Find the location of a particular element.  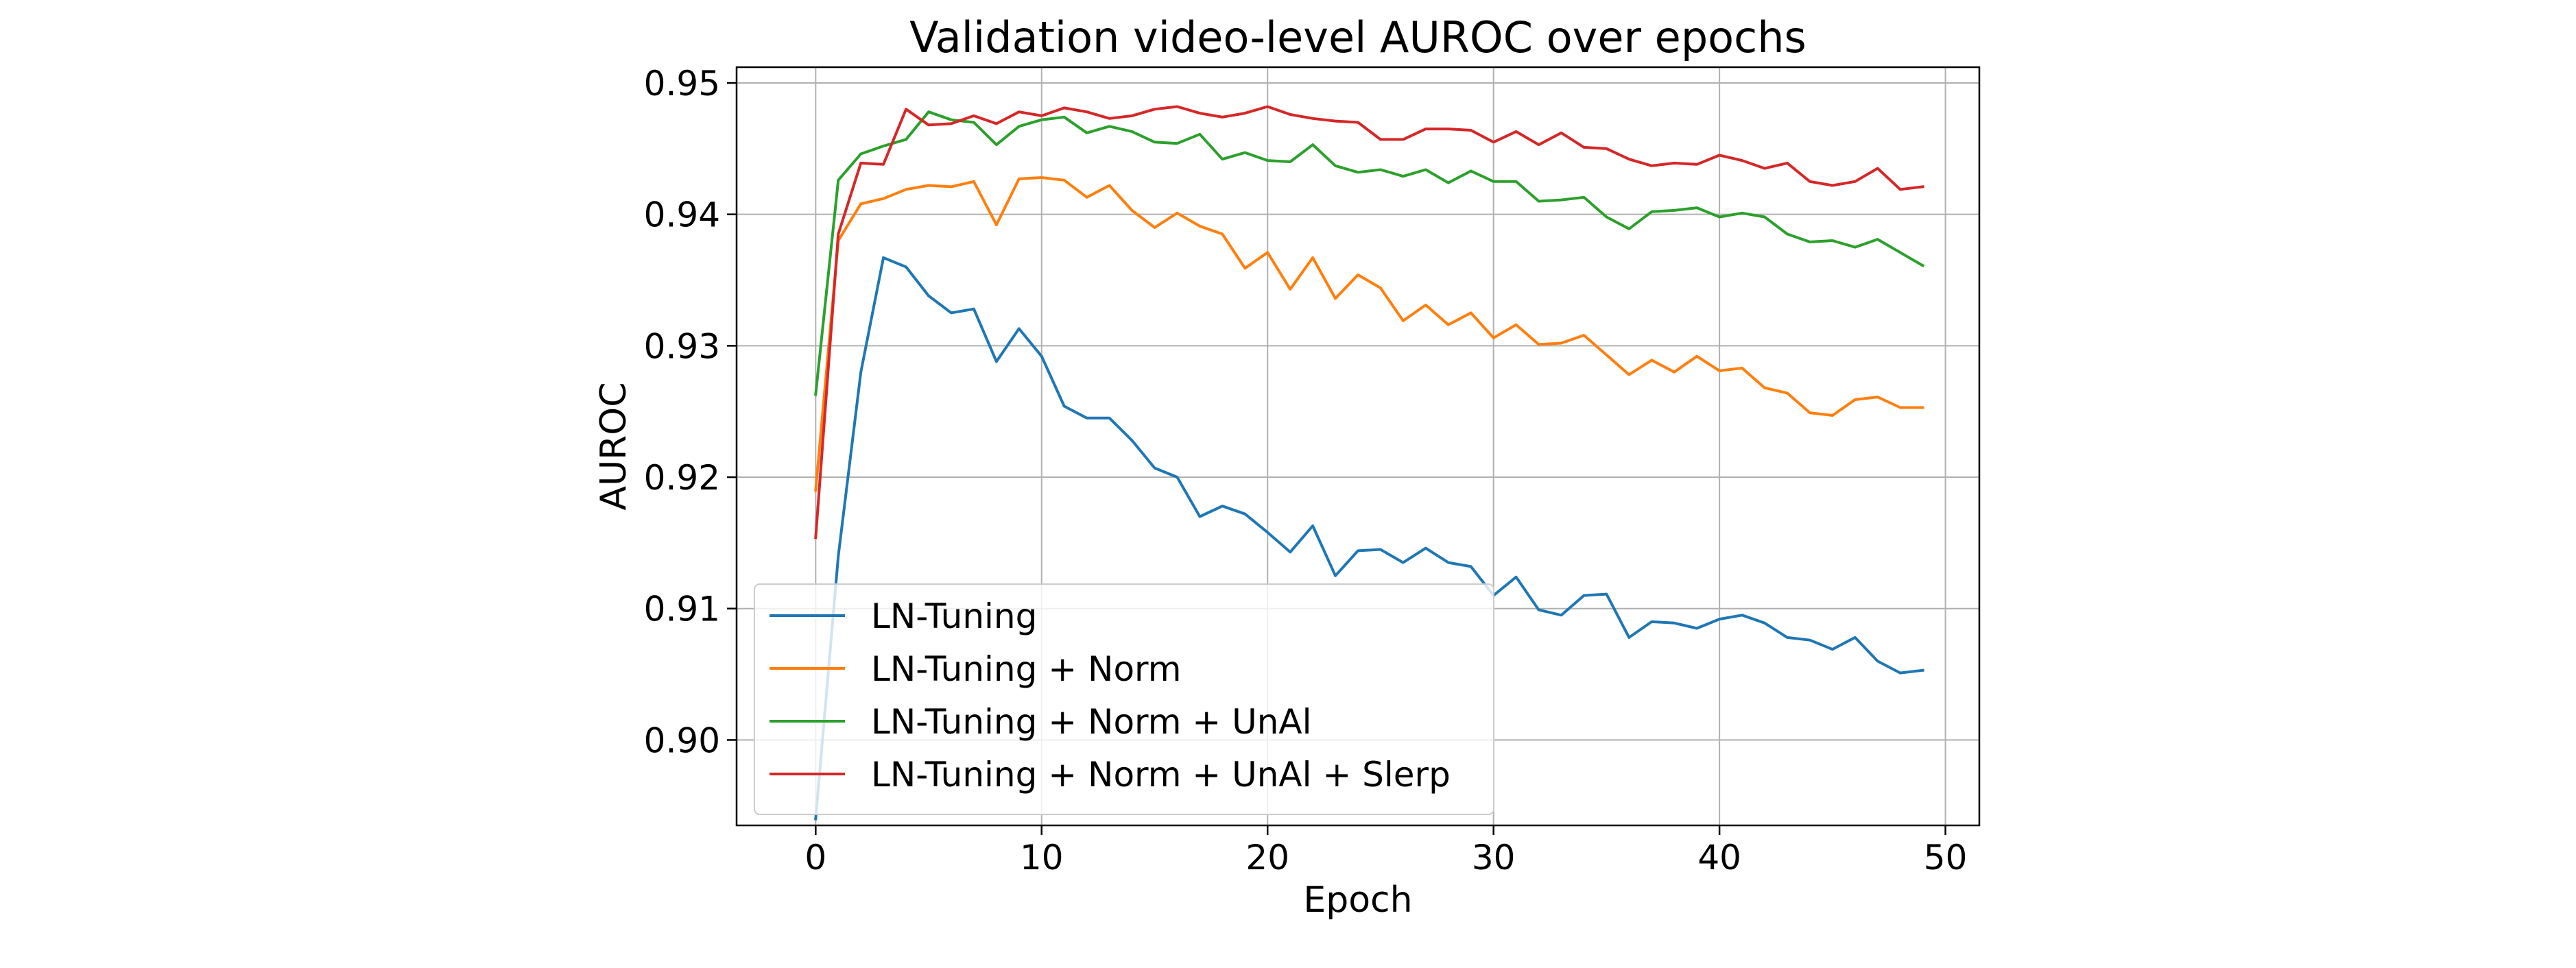

legend-box is located at coordinates (1124, 699).